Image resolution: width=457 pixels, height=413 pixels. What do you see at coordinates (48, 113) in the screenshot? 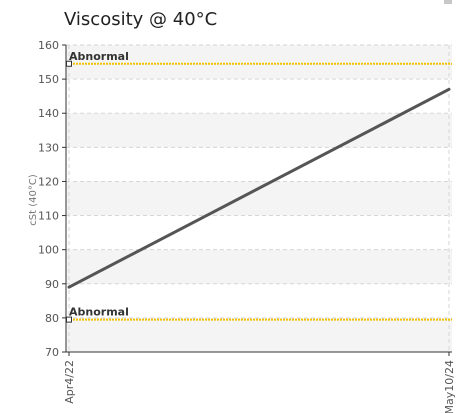
I see `y-tick-label: 140` at bounding box center [48, 113].